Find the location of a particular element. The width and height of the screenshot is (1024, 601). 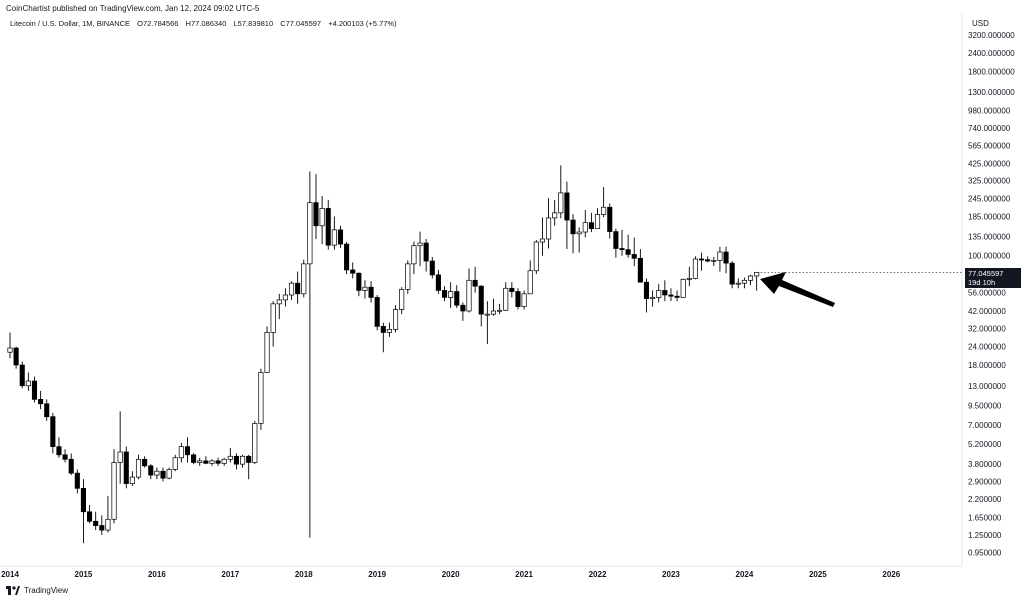

y-tick-label: 185.000000 is located at coordinates (989, 217).